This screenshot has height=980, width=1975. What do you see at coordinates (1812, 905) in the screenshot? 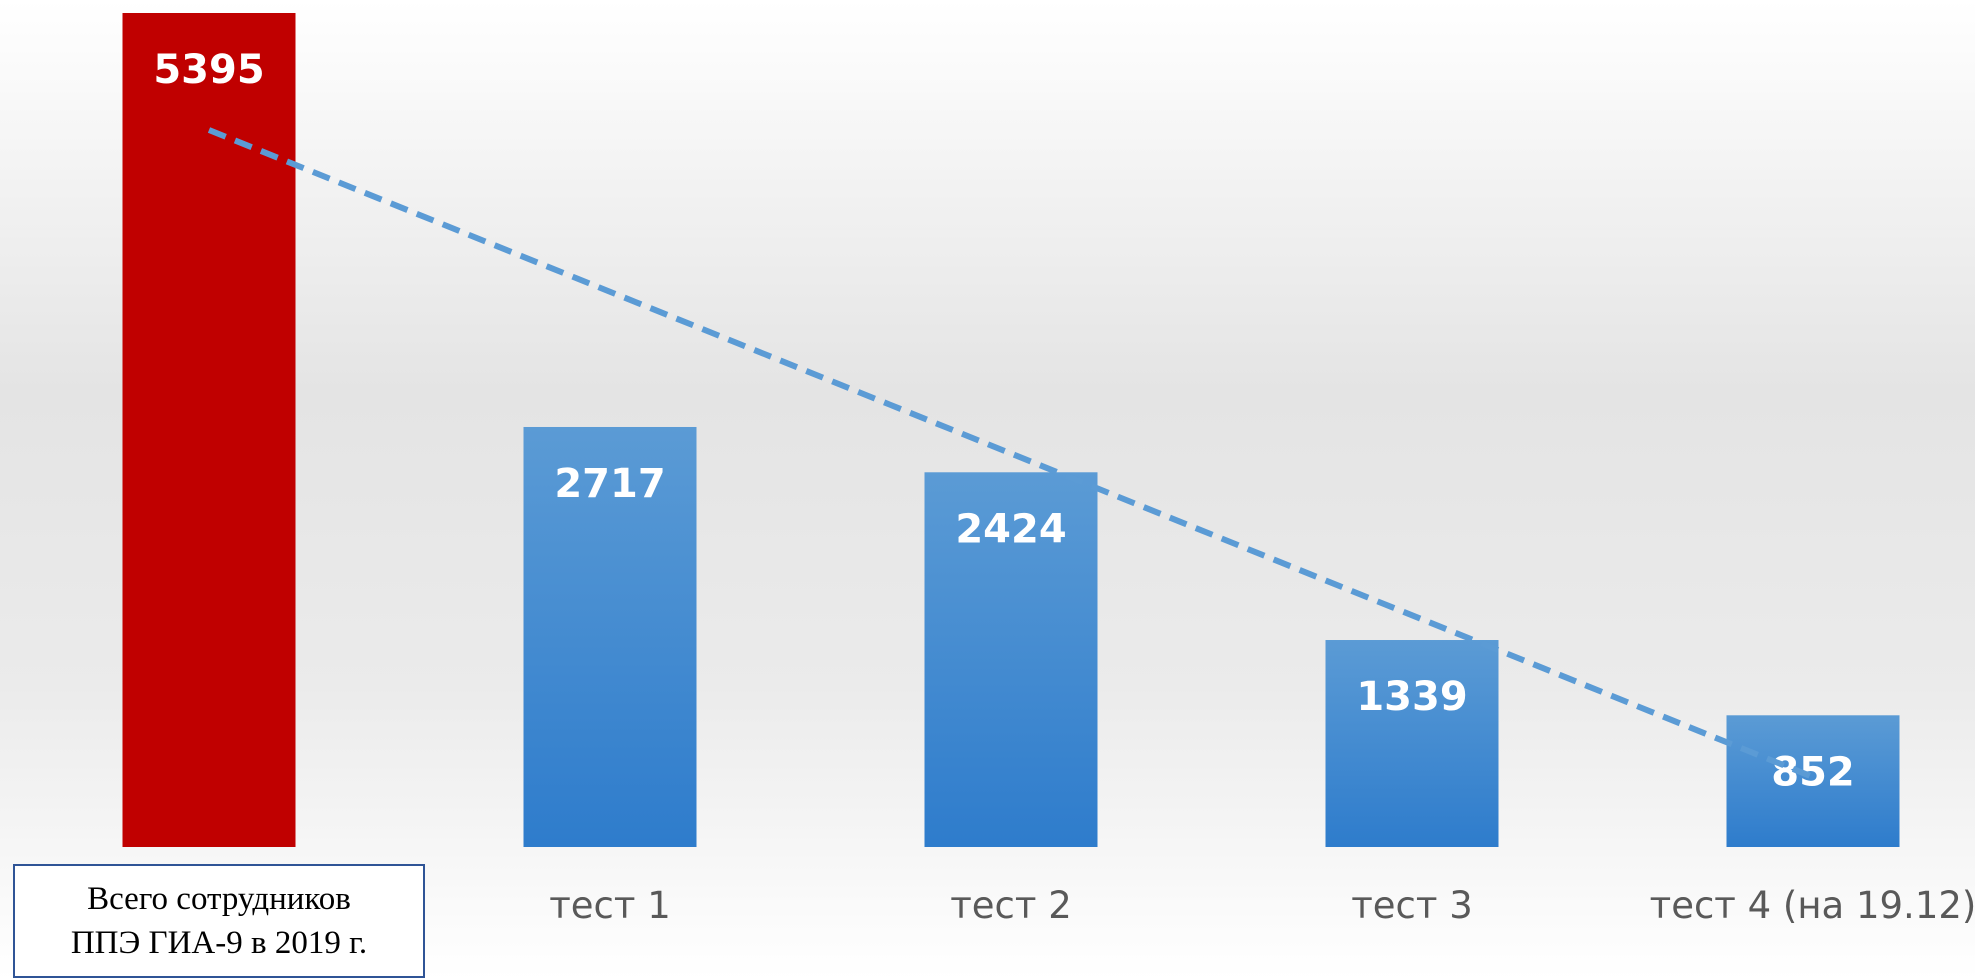
I see `x-tick-label: тест 4 (на 19.12)` at bounding box center [1812, 905].